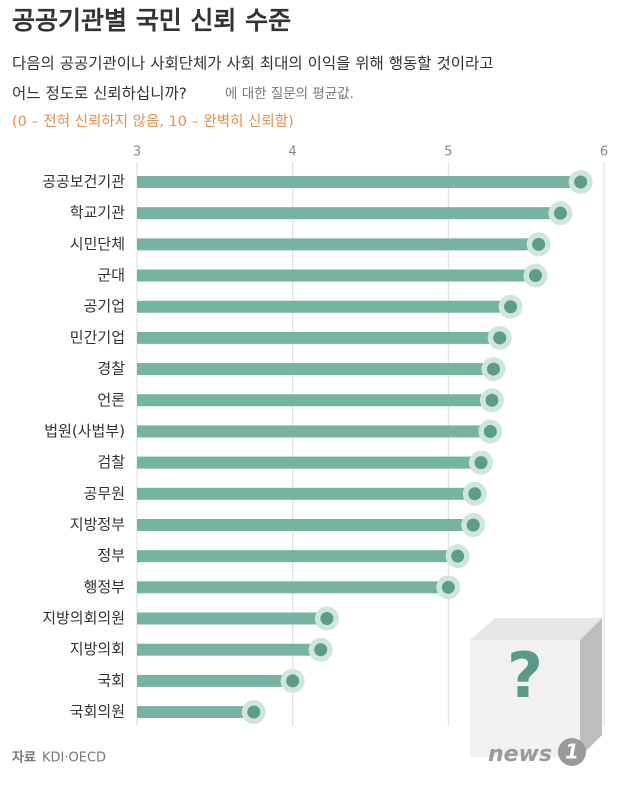 This screenshot has width=640, height=786. What do you see at coordinates (111, 275) in the screenshot?
I see `y-tick-label: 군대` at bounding box center [111, 275].